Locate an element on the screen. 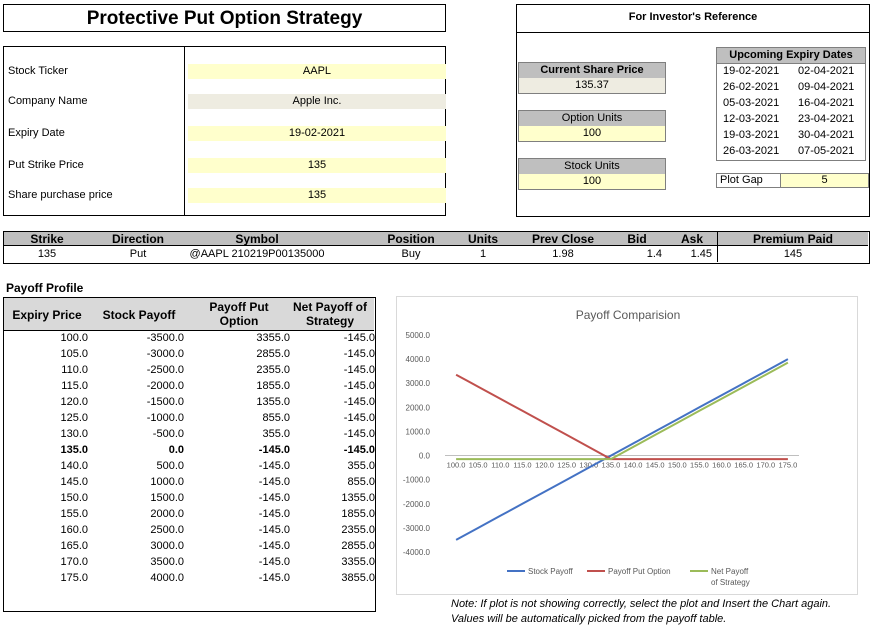 This screenshot has width=873, height=628. payoff-cell: 4000.0 is located at coordinates (167, 578).